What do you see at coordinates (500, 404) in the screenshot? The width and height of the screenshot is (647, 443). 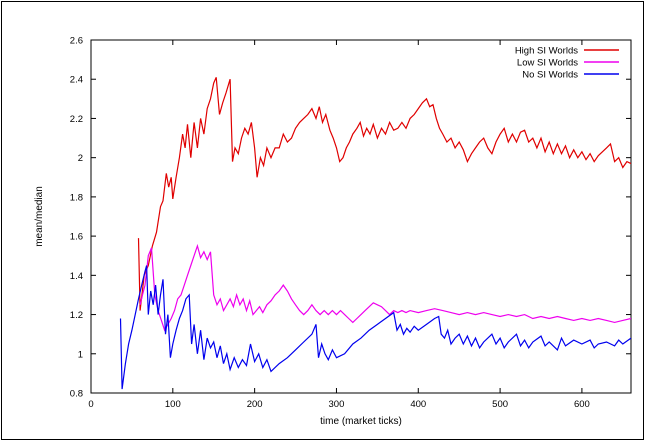 I see `x-tick-label: 500` at bounding box center [500, 404].